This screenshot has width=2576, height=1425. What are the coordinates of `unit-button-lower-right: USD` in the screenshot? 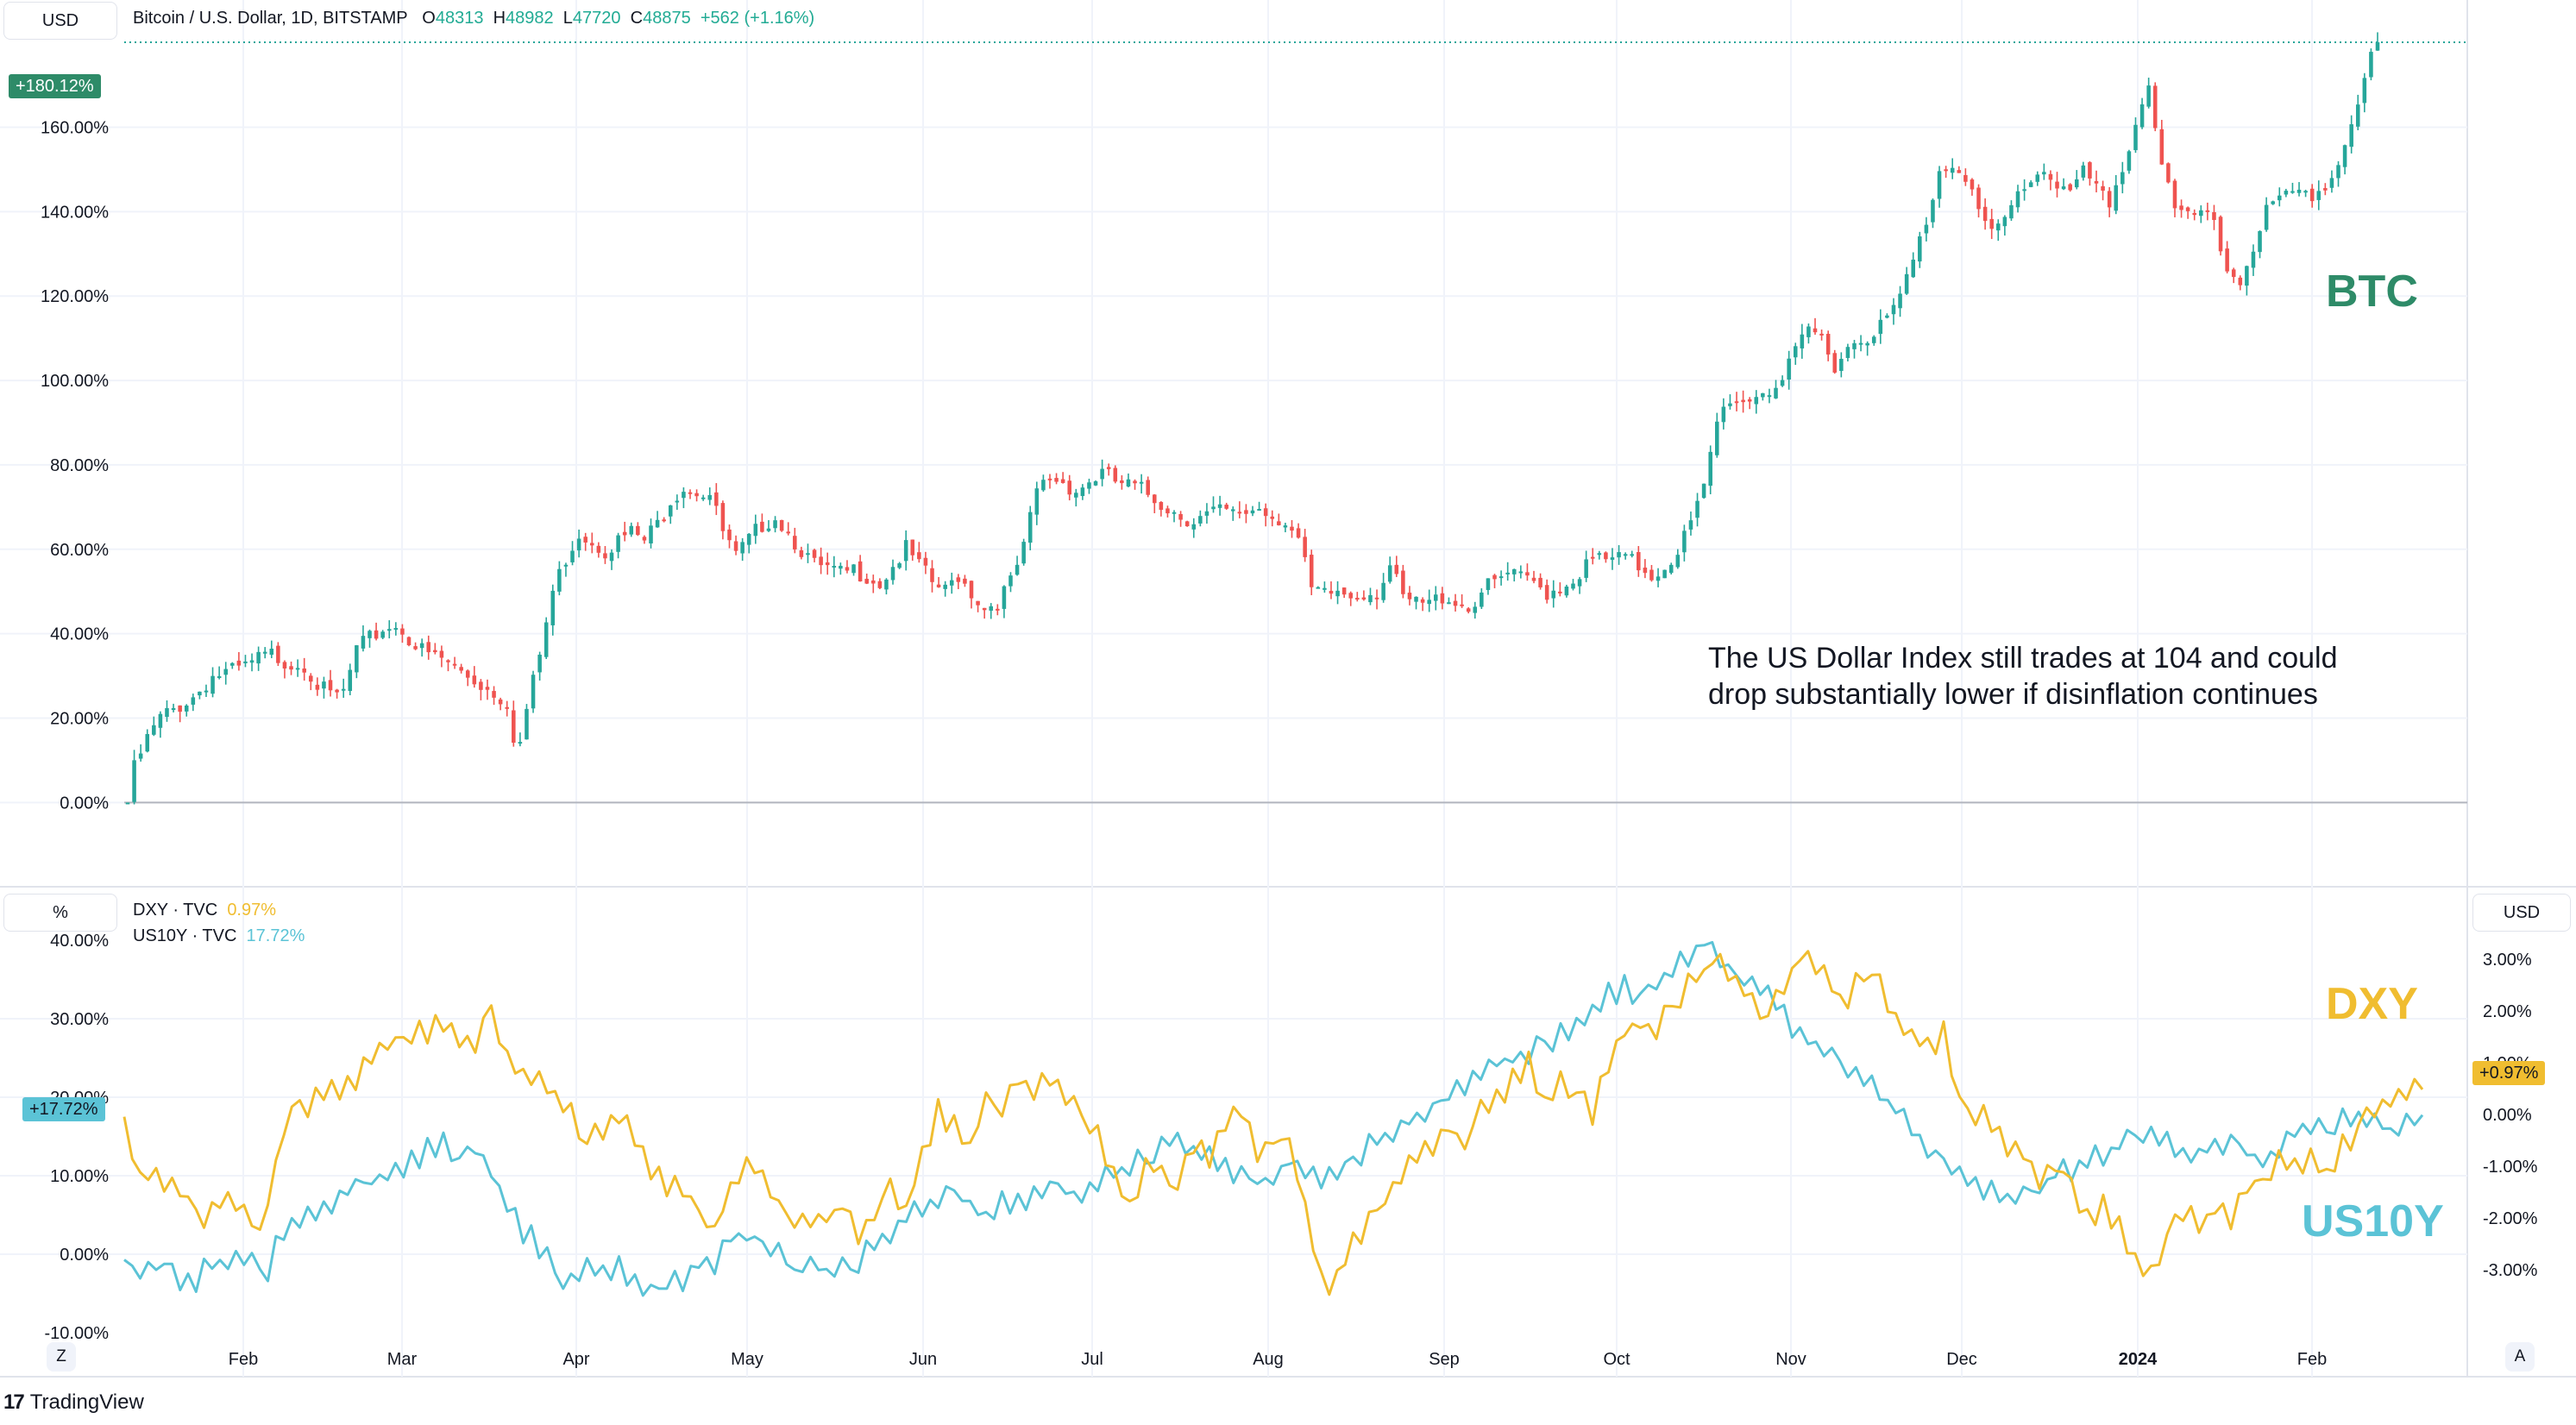 It's located at (2521, 913).